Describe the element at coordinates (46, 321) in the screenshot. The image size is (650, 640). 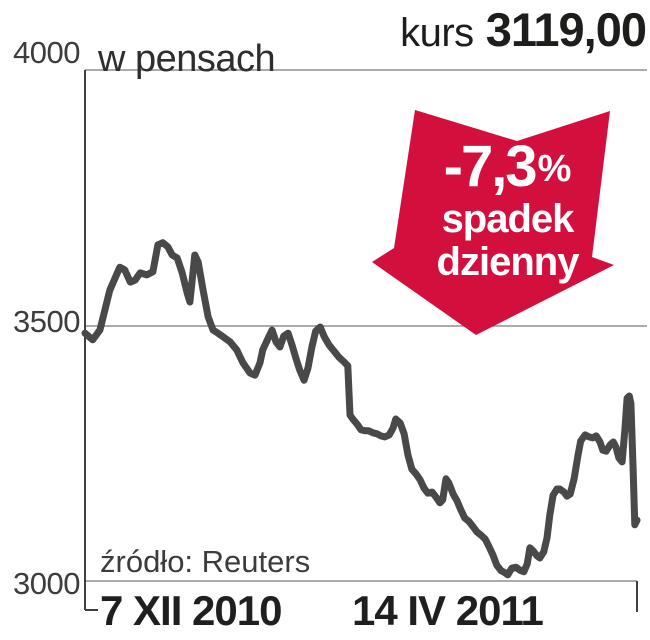
I see `ytick-label-3500: 3500` at that location.